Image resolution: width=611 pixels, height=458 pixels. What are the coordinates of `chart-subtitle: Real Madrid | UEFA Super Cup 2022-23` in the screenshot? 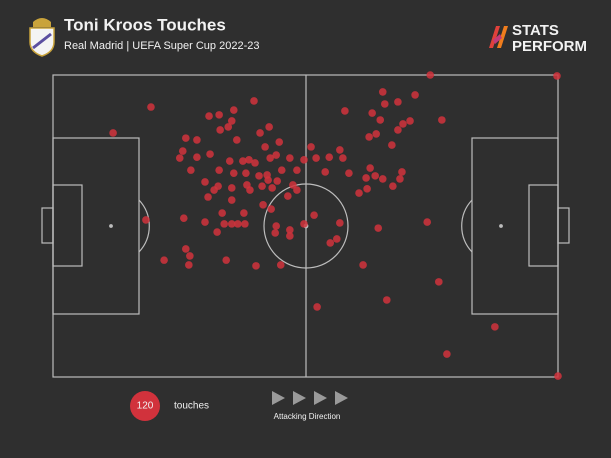 It's located at (161, 46).